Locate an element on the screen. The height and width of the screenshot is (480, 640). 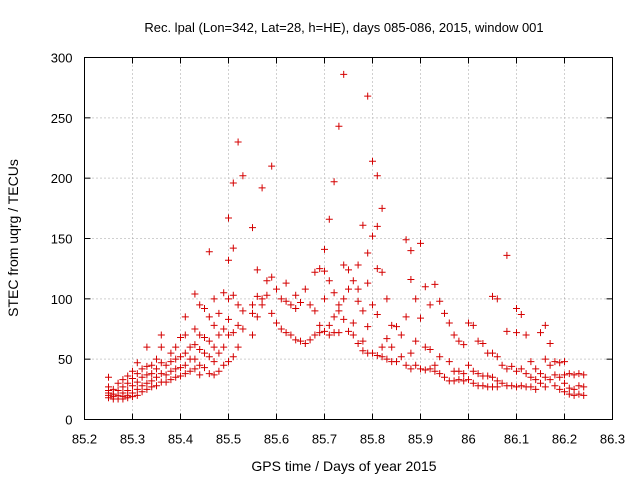
y-tick-label: 0 is located at coordinates (68, 420).